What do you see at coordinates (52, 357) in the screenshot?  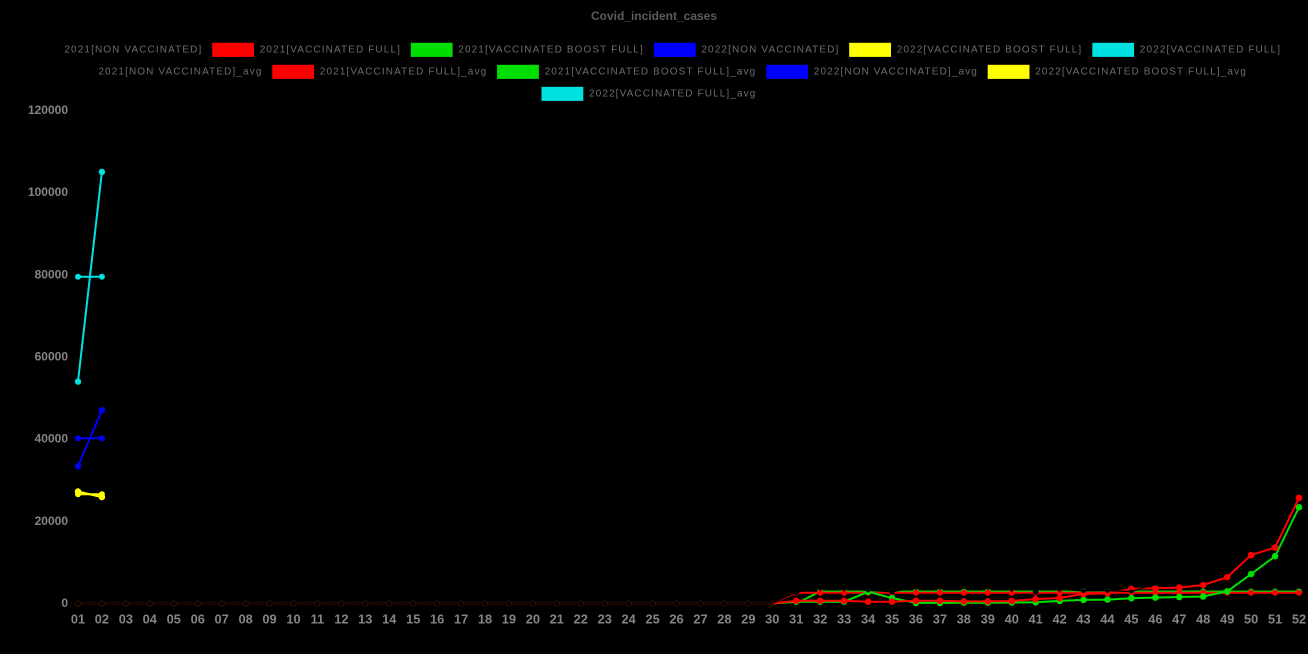 I see `svg-text: 60000` at bounding box center [52, 357].